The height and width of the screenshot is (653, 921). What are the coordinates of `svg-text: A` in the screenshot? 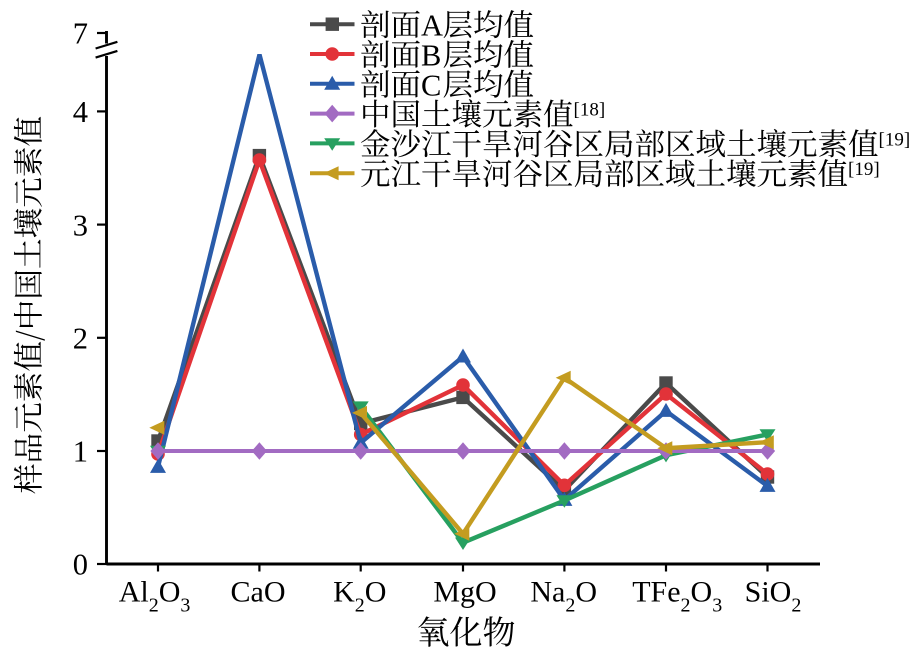 It's located at (432, 26).